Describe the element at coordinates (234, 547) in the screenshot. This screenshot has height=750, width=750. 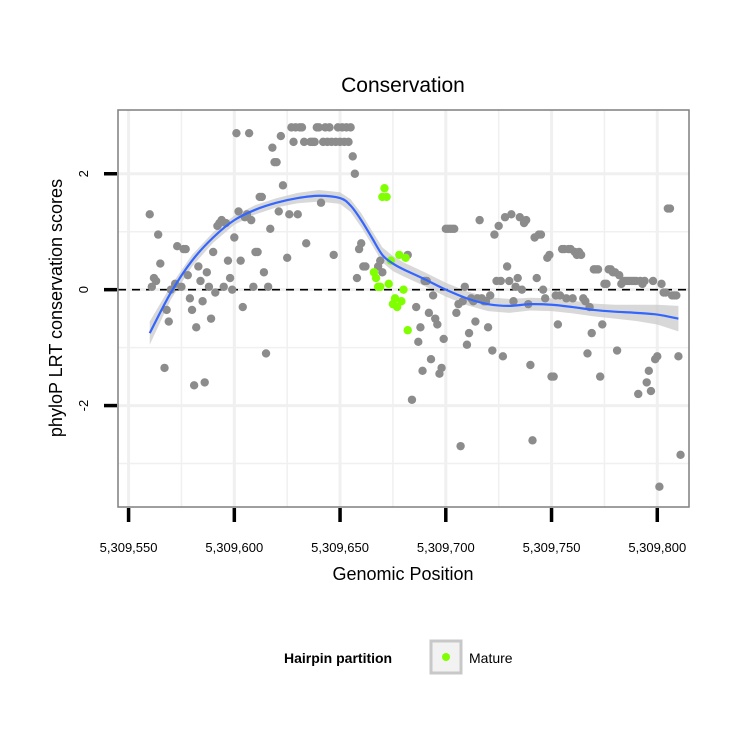
I see `x-tick-label: 5,309,600` at that location.